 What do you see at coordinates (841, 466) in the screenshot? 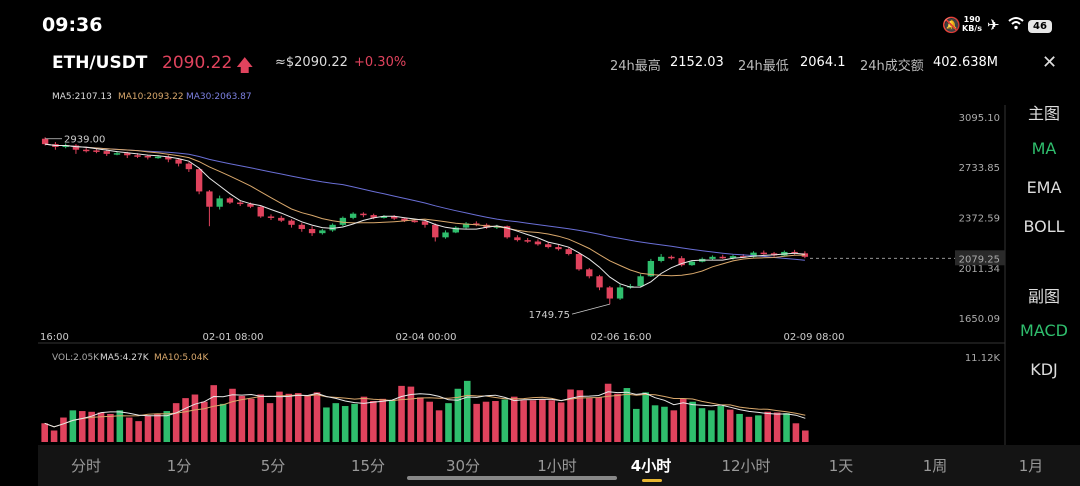
I see `tab-1d: 1天` at bounding box center [841, 466].